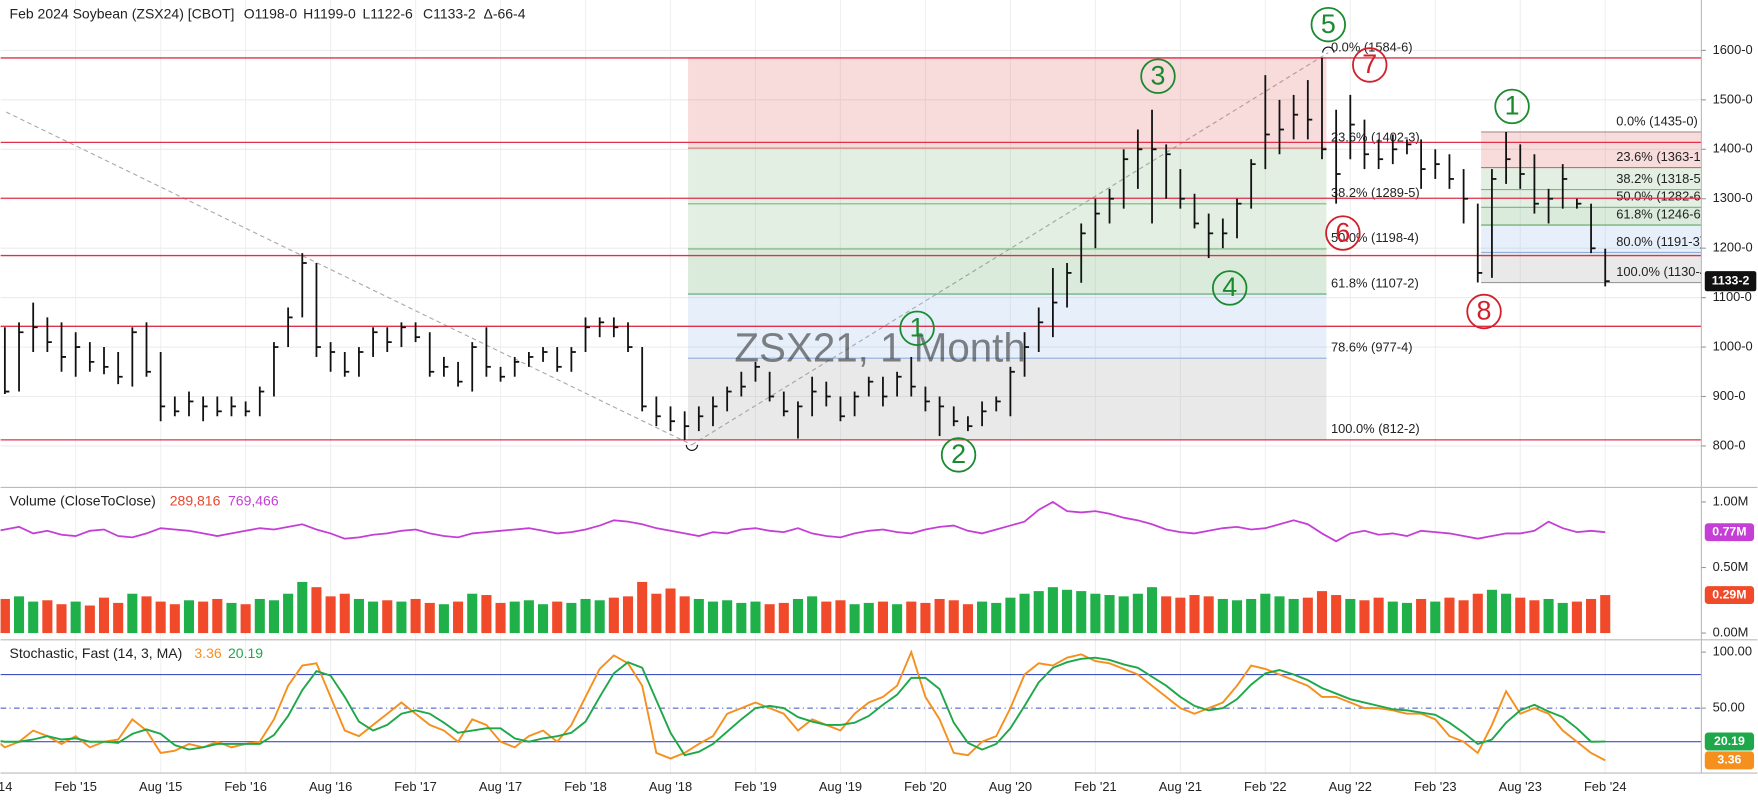  I want to click on watermark: ZSX21, 1 Month, so click(879, 347).